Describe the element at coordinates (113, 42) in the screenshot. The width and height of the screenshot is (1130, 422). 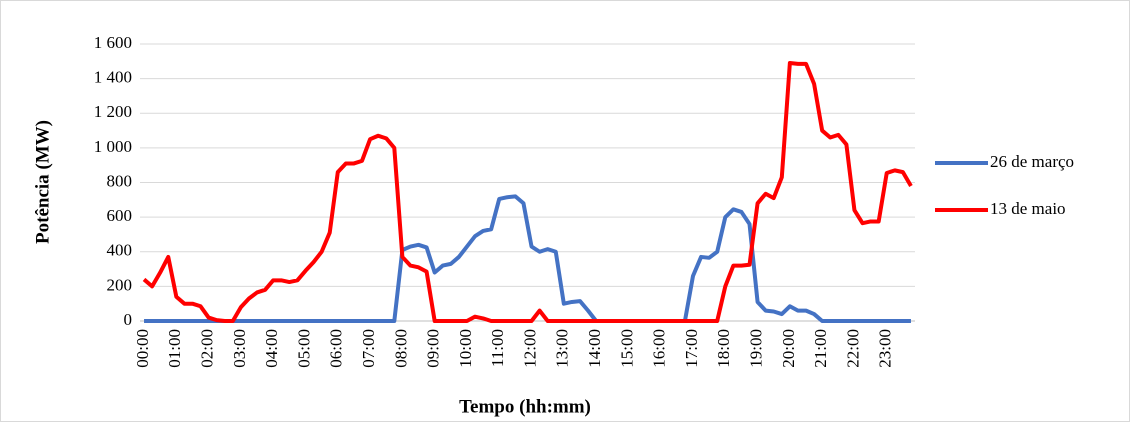
I see `y-tick-label: 1 600` at that location.